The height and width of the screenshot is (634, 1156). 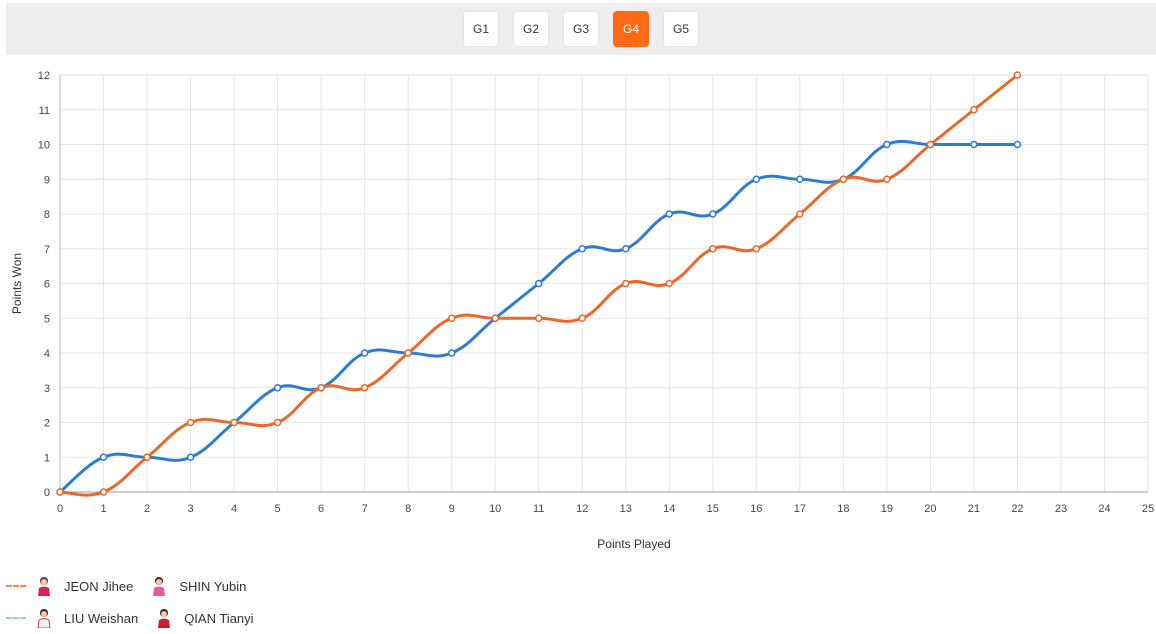 What do you see at coordinates (495, 509) in the screenshot?
I see `x-tick-label: 10` at bounding box center [495, 509].